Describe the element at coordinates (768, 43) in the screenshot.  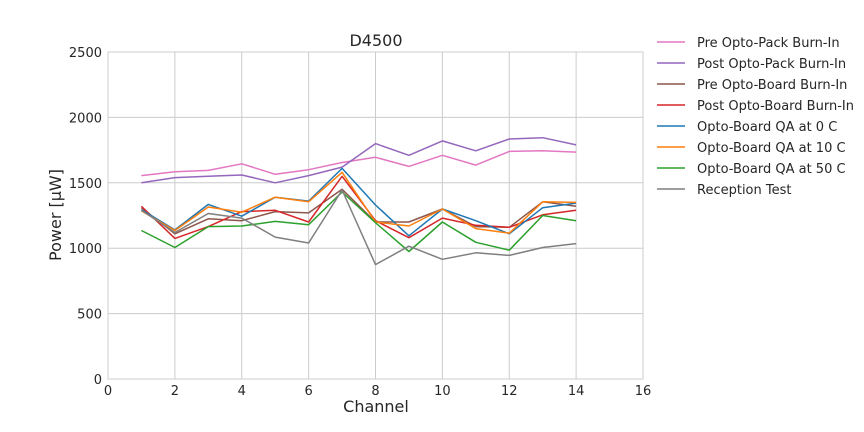
I see `legend-label: Pre Opto-Pack Burn-In` at that location.